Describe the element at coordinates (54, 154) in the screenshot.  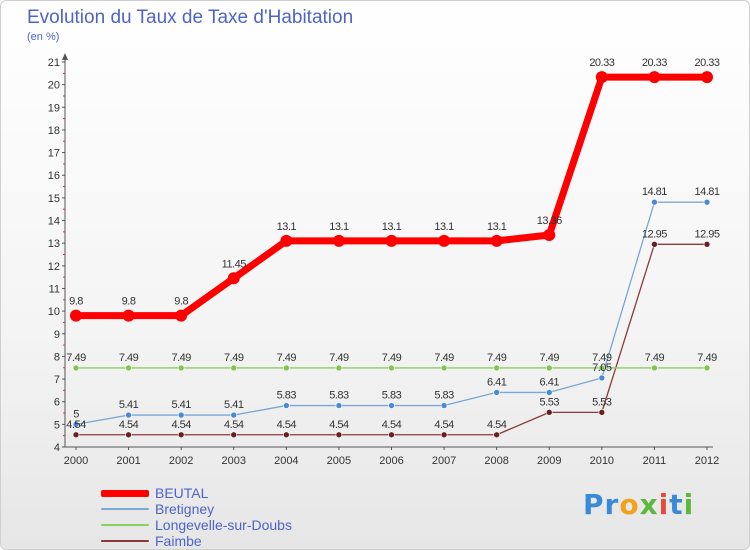
I see `y-tick-label: 17` at that location.